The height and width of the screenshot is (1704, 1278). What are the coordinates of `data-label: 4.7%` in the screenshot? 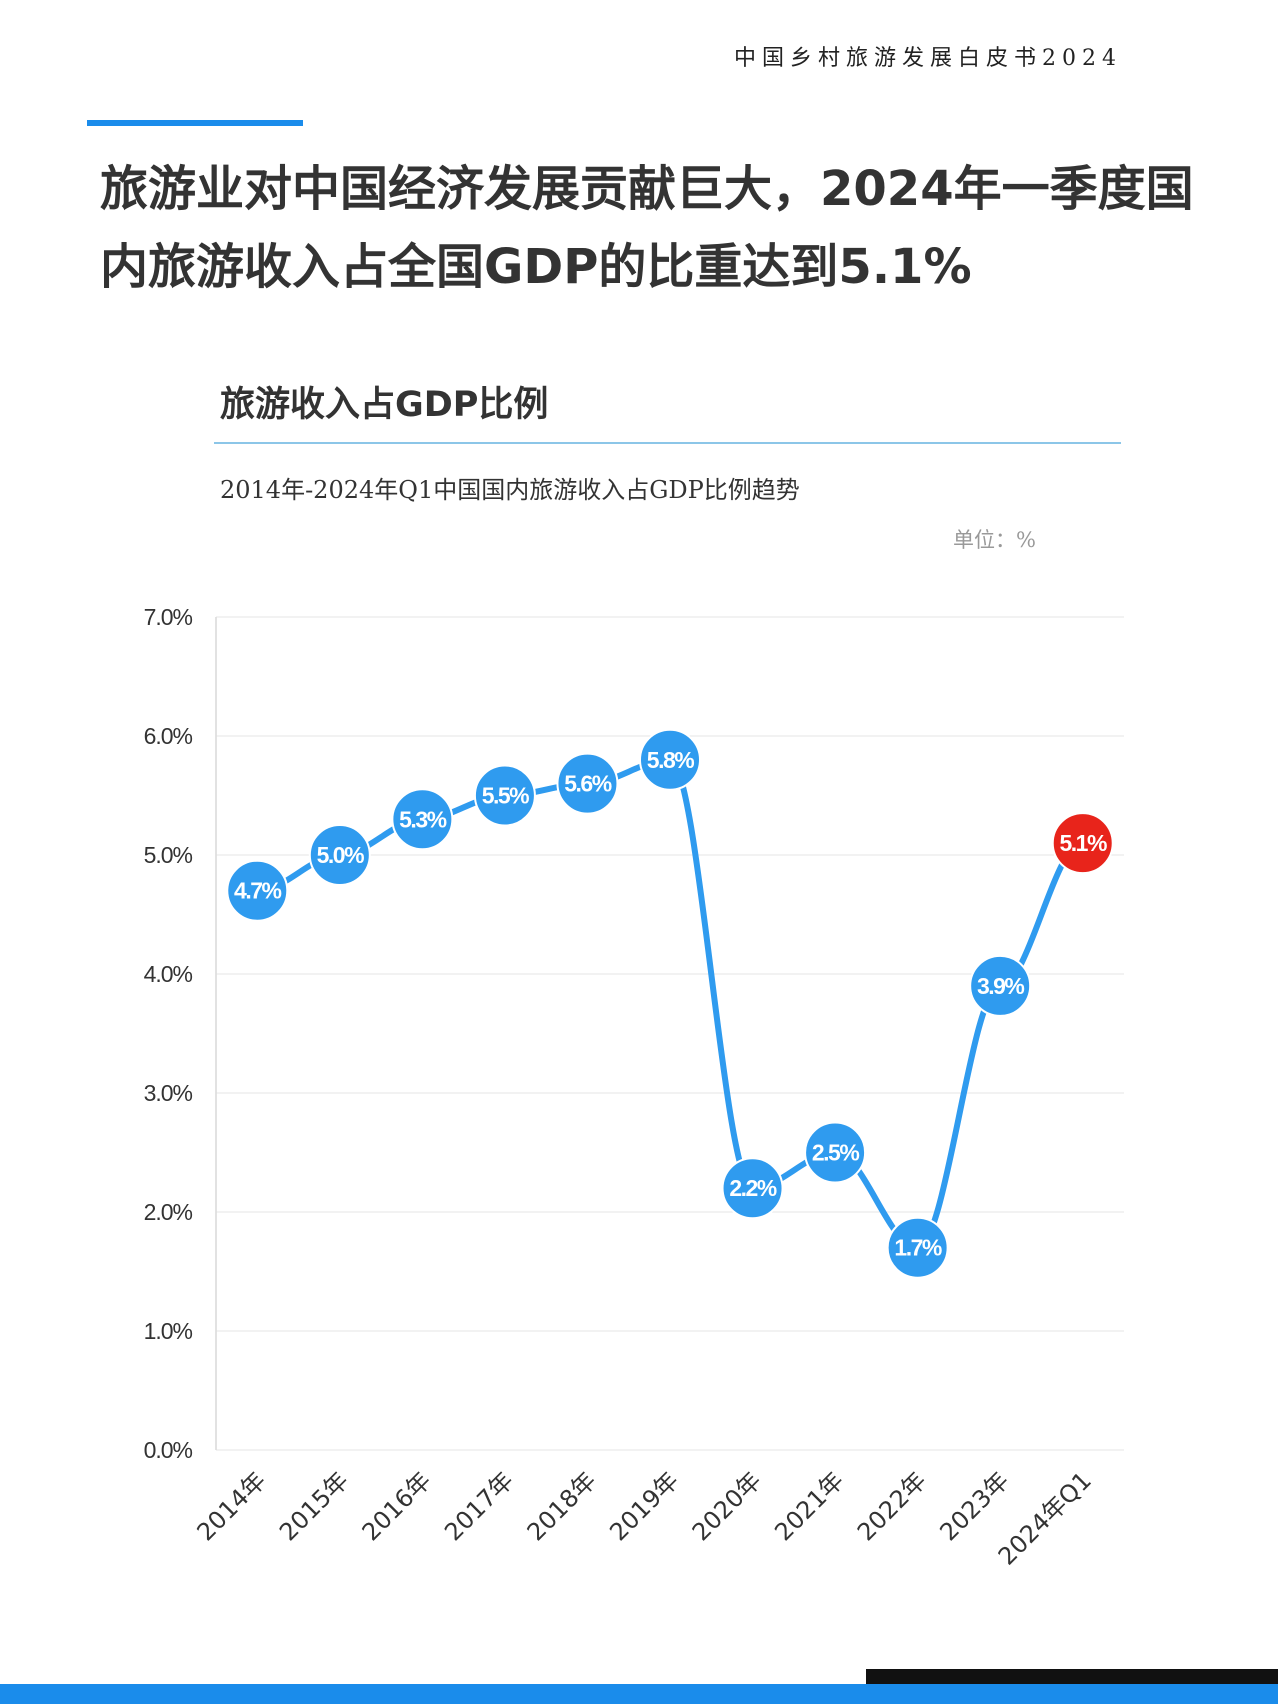 It's located at (257, 891).